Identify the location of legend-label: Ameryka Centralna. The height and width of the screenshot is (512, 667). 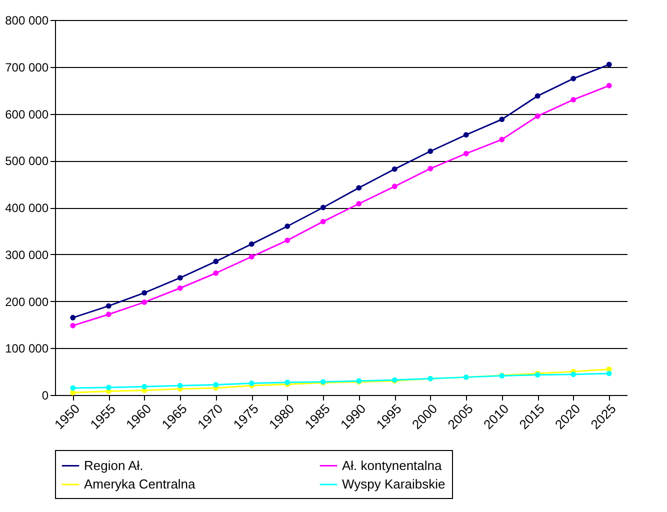
(140, 484).